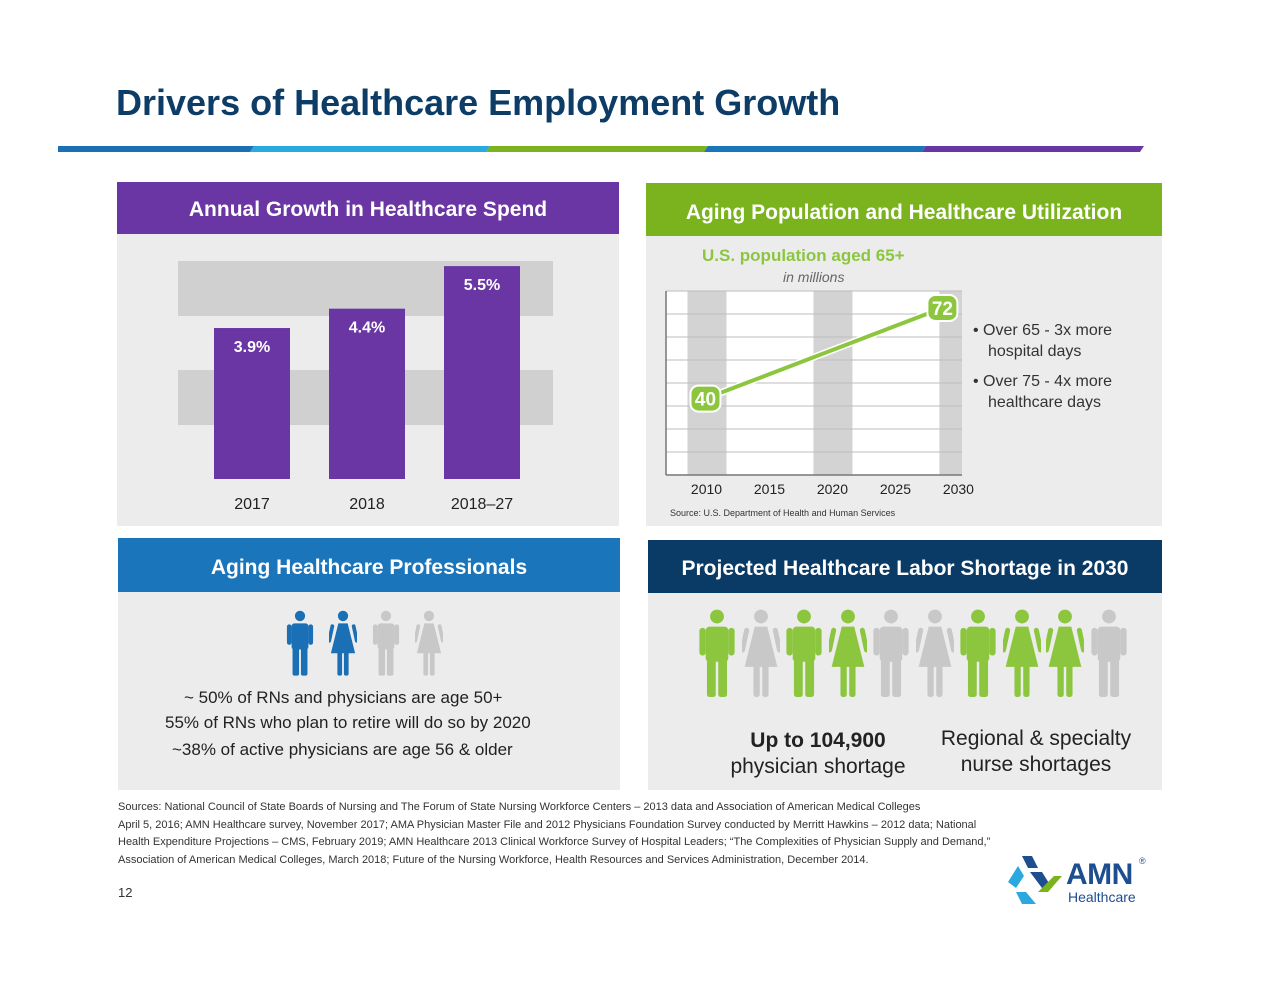 Image resolution: width=1280 pixels, height=989 pixels. I want to click on bar-2018–27, so click(482, 372).